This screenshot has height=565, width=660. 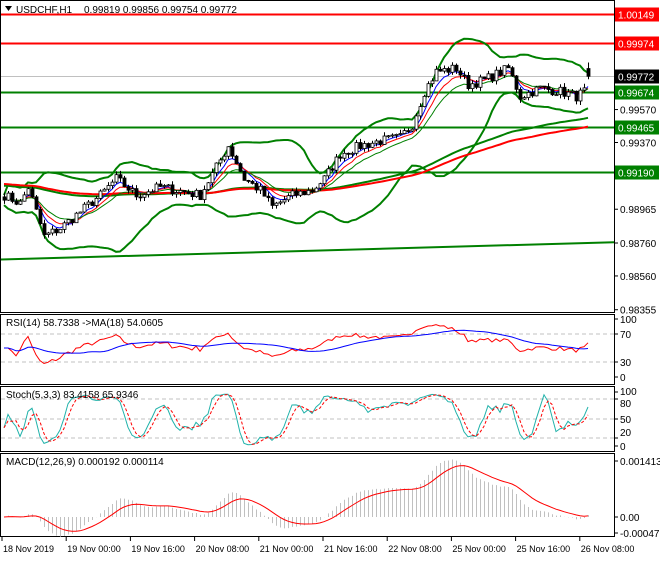 What do you see at coordinates (626, 433) in the screenshot?
I see `stoch-axis-label: 20` at bounding box center [626, 433].